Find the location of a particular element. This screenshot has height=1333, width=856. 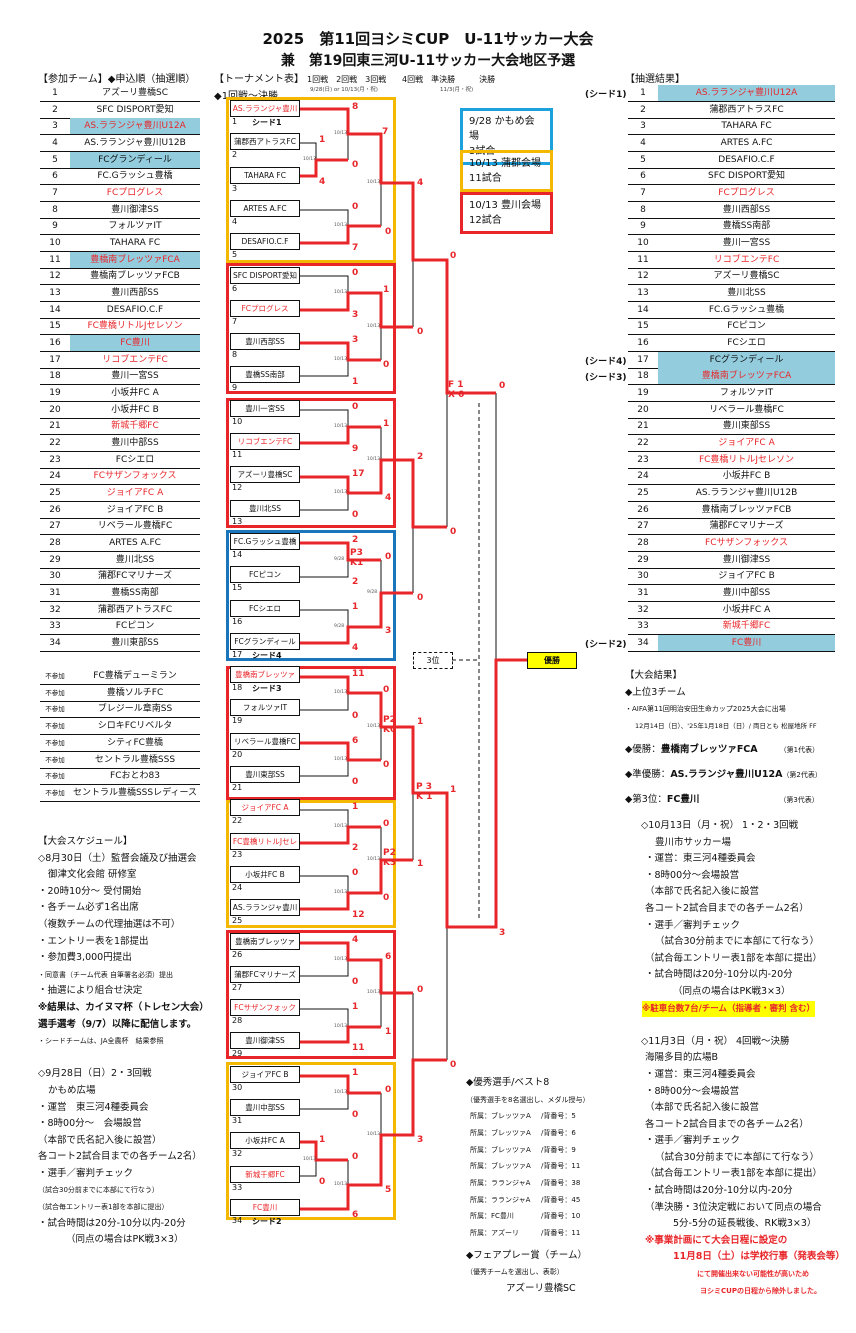

schedule-right-line: （準決勝・3位決定戦において同点の場合 is located at coordinates (733, 1207).